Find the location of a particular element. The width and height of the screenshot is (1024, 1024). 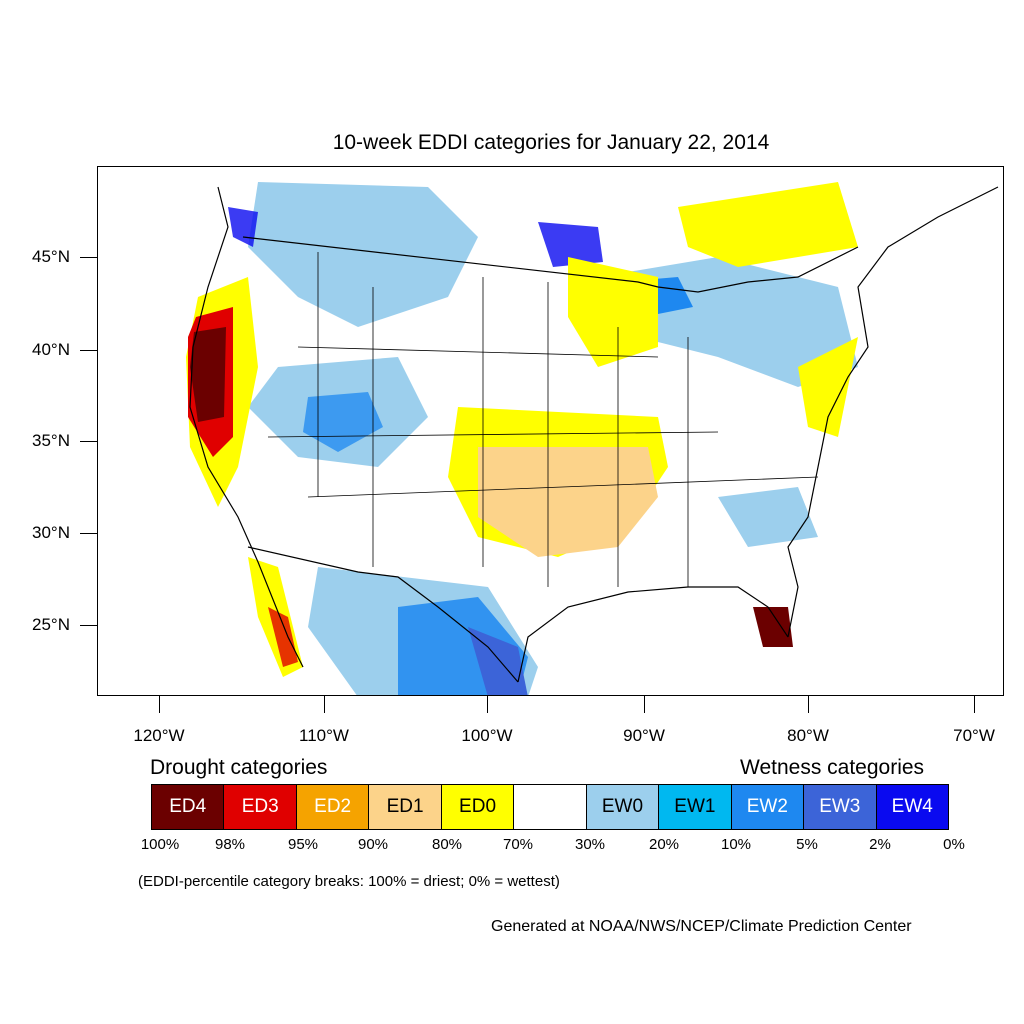

wet-region-northwest-coast is located at coordinates (243, 227).